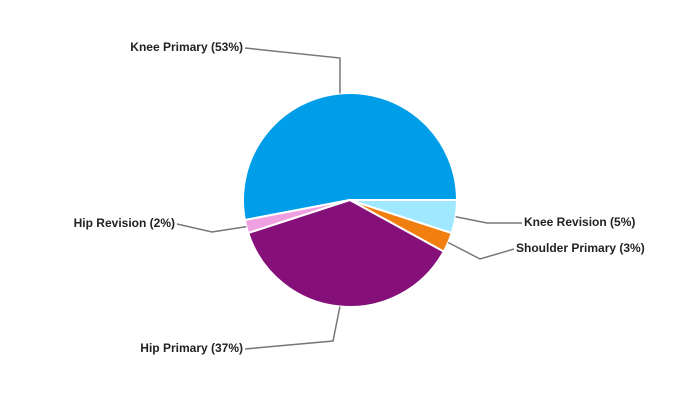  Describe the element at coordinates (579, 222) in the screenshot. I see `slice-label: Knee Revision (5%)` at that location.